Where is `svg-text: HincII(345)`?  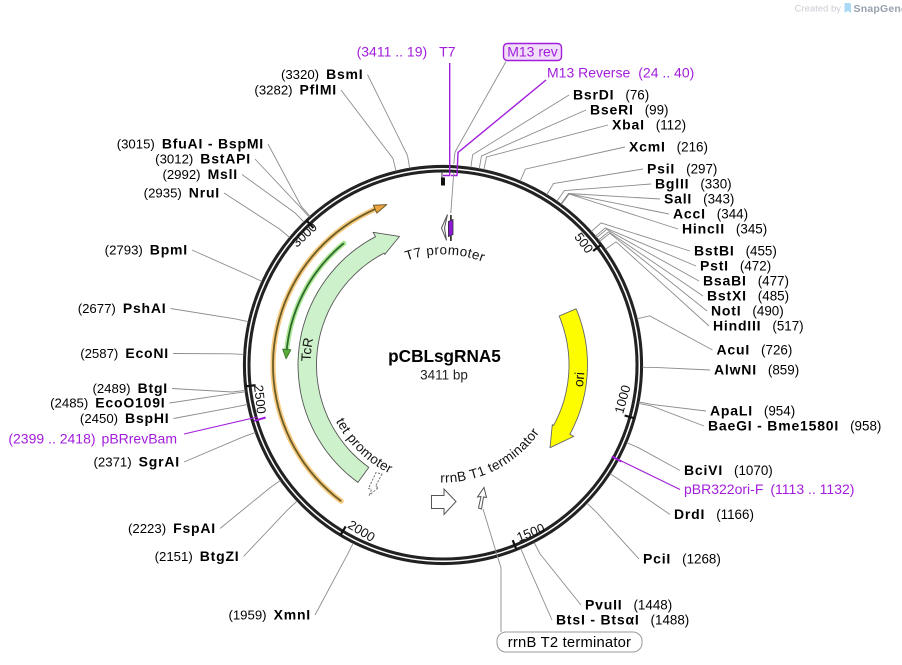 svg-text: HincII(345) is located at coordinates (724, 229).